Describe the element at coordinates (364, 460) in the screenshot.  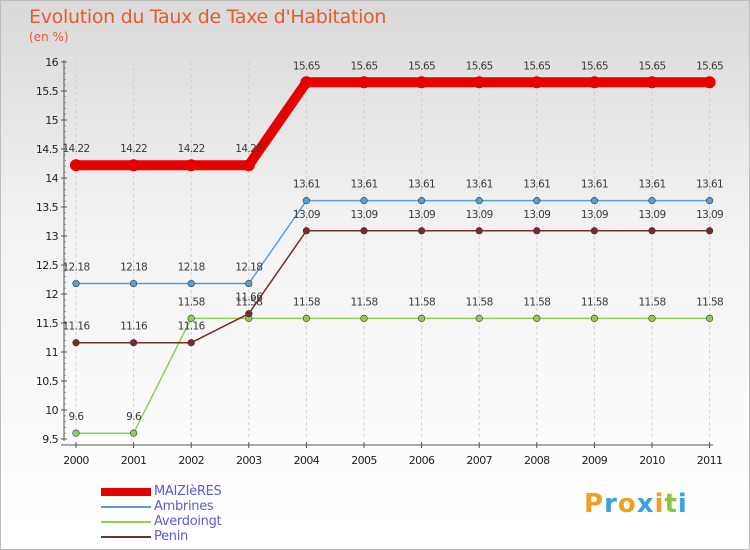
I see `x-tick-label: 2005` at that location.